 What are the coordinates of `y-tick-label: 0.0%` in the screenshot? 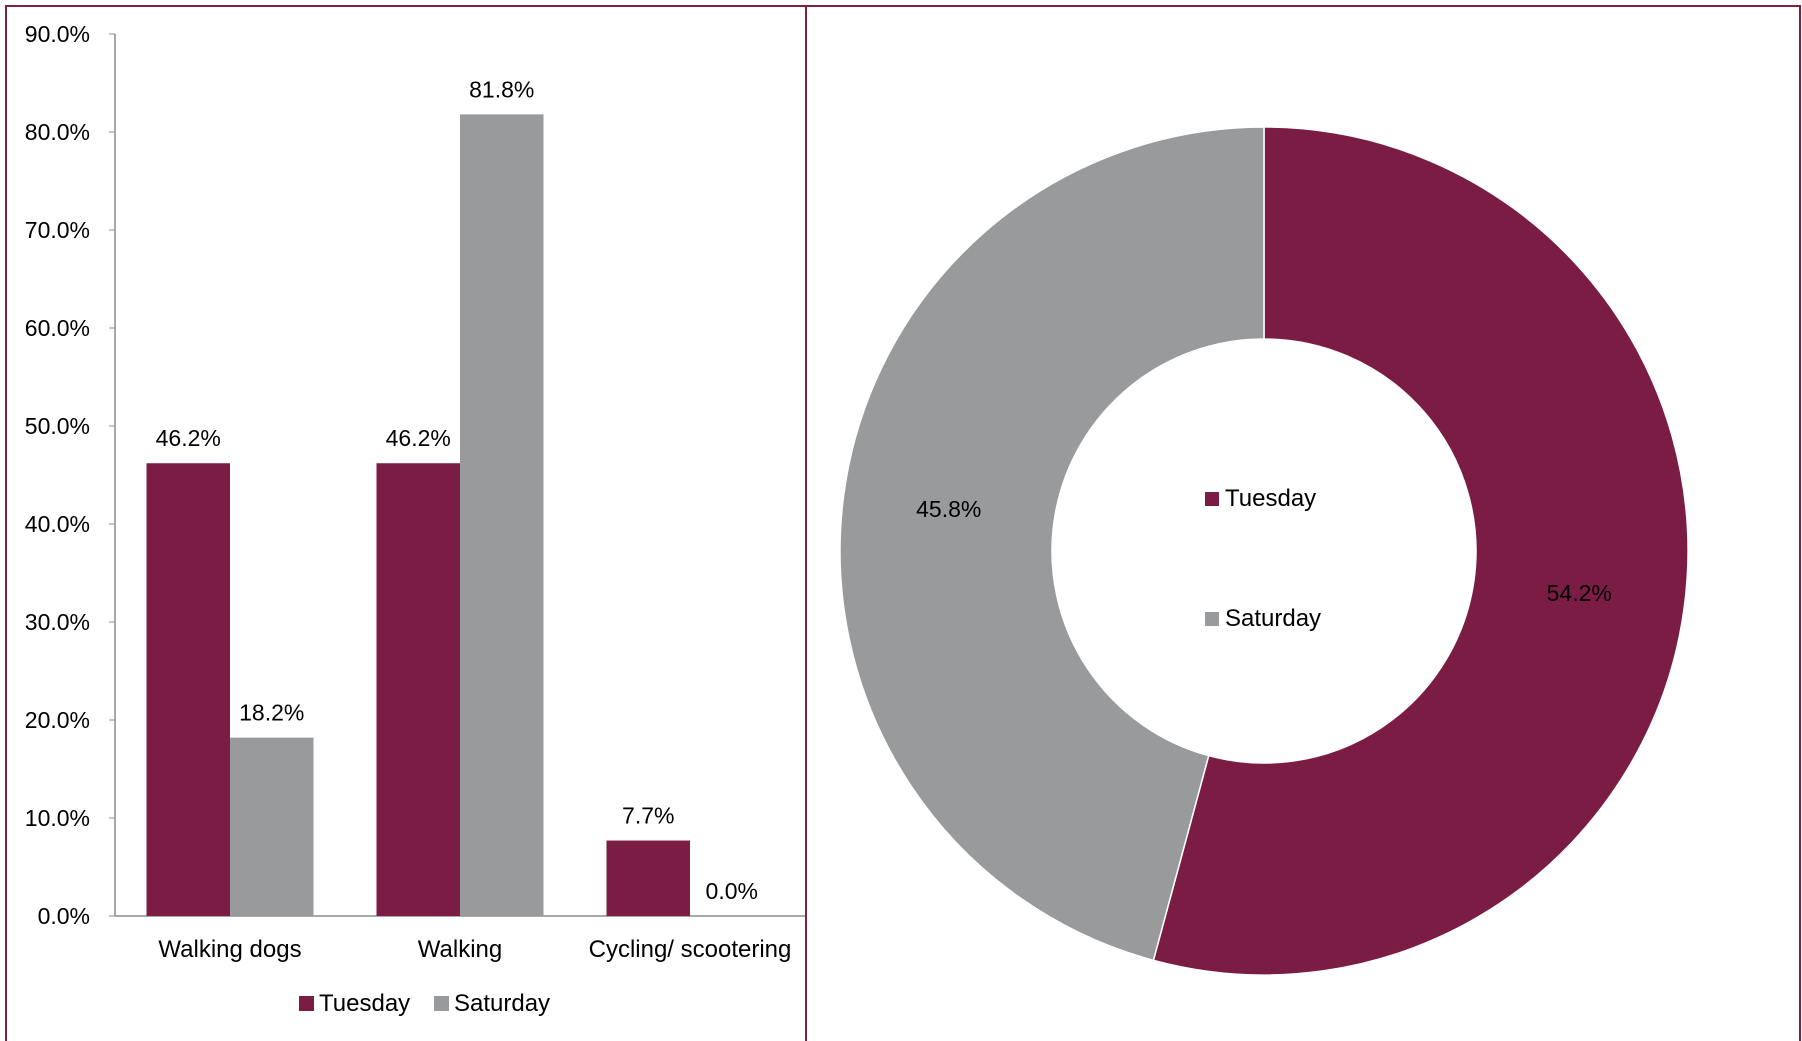 It's located at (64, 916).